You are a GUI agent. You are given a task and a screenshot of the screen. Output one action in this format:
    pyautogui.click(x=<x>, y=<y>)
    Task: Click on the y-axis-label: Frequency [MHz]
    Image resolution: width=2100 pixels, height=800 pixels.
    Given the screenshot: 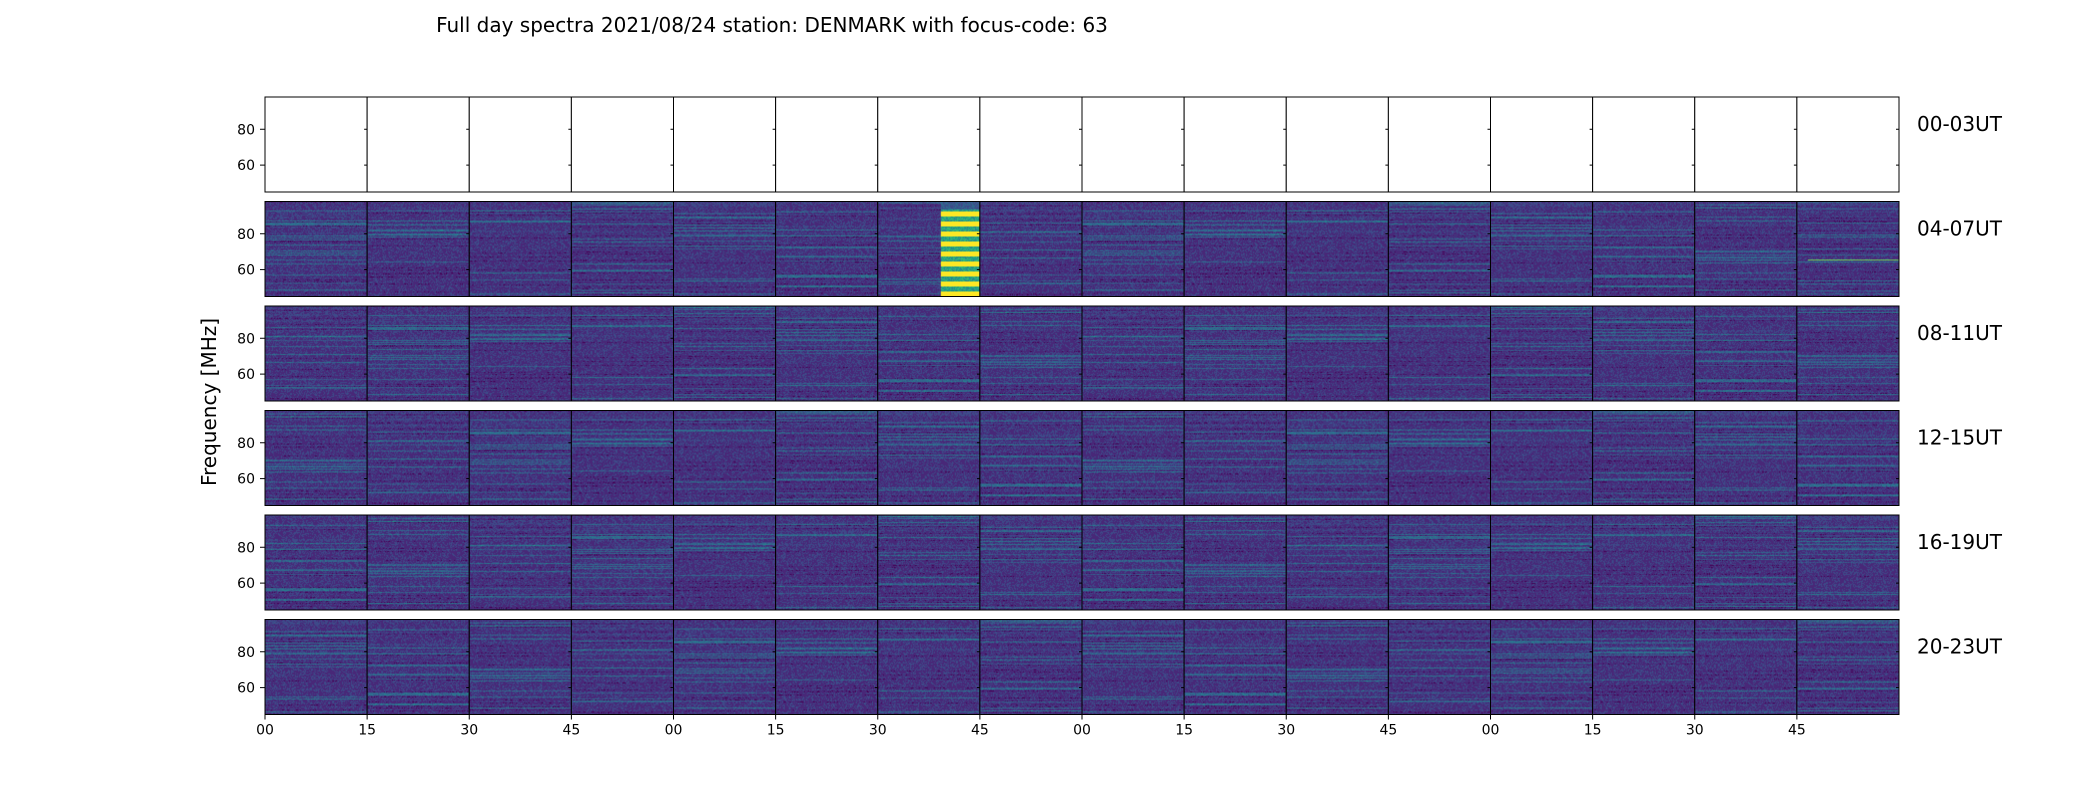 What is the action you would take?
    pyautogui.click(x=209, y=402)
    